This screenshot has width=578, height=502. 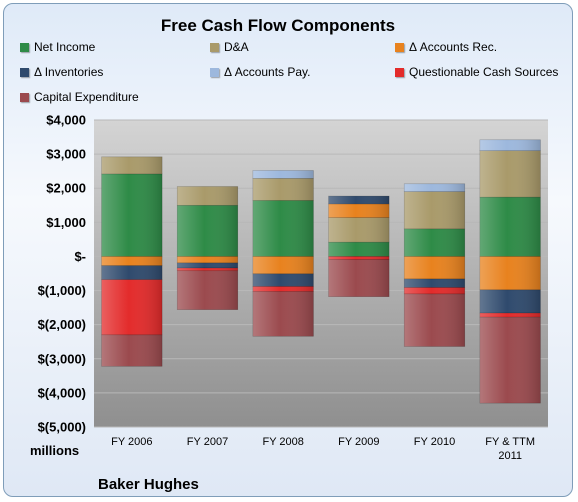 What do you see at coordinates (484, 72) in the screenshot?
I see `legend-label: Questionable Cash Sources` at bounding box center [484, 72].